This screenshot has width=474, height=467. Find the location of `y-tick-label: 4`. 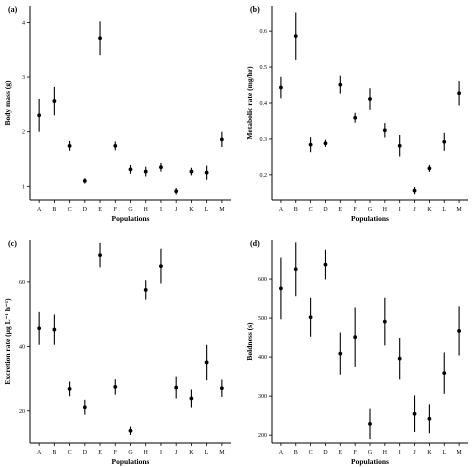

y-tick-label: 4 is located at coordinates (23, 23).